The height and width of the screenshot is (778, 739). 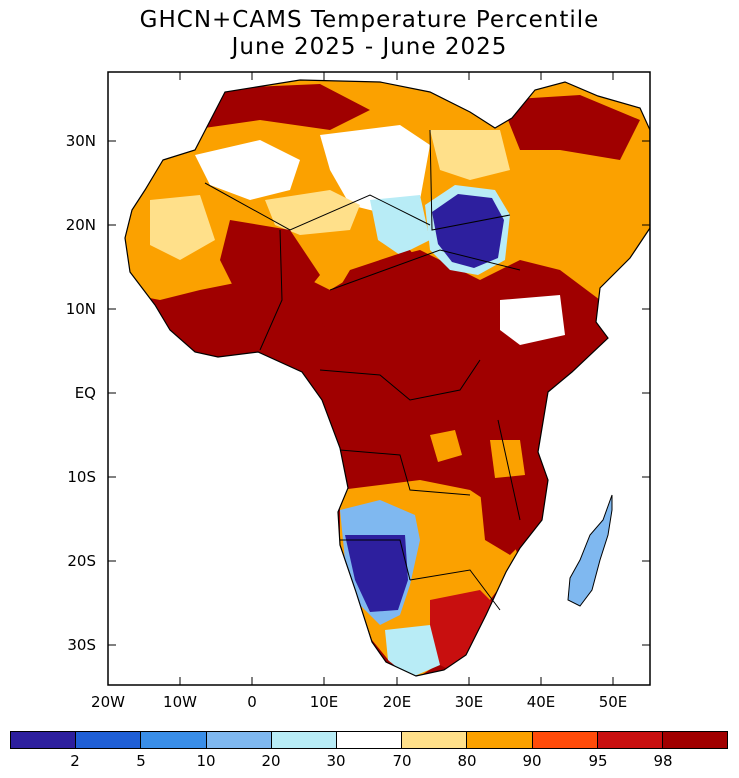 I want to click on colorbar, so click(x=369, y=740).